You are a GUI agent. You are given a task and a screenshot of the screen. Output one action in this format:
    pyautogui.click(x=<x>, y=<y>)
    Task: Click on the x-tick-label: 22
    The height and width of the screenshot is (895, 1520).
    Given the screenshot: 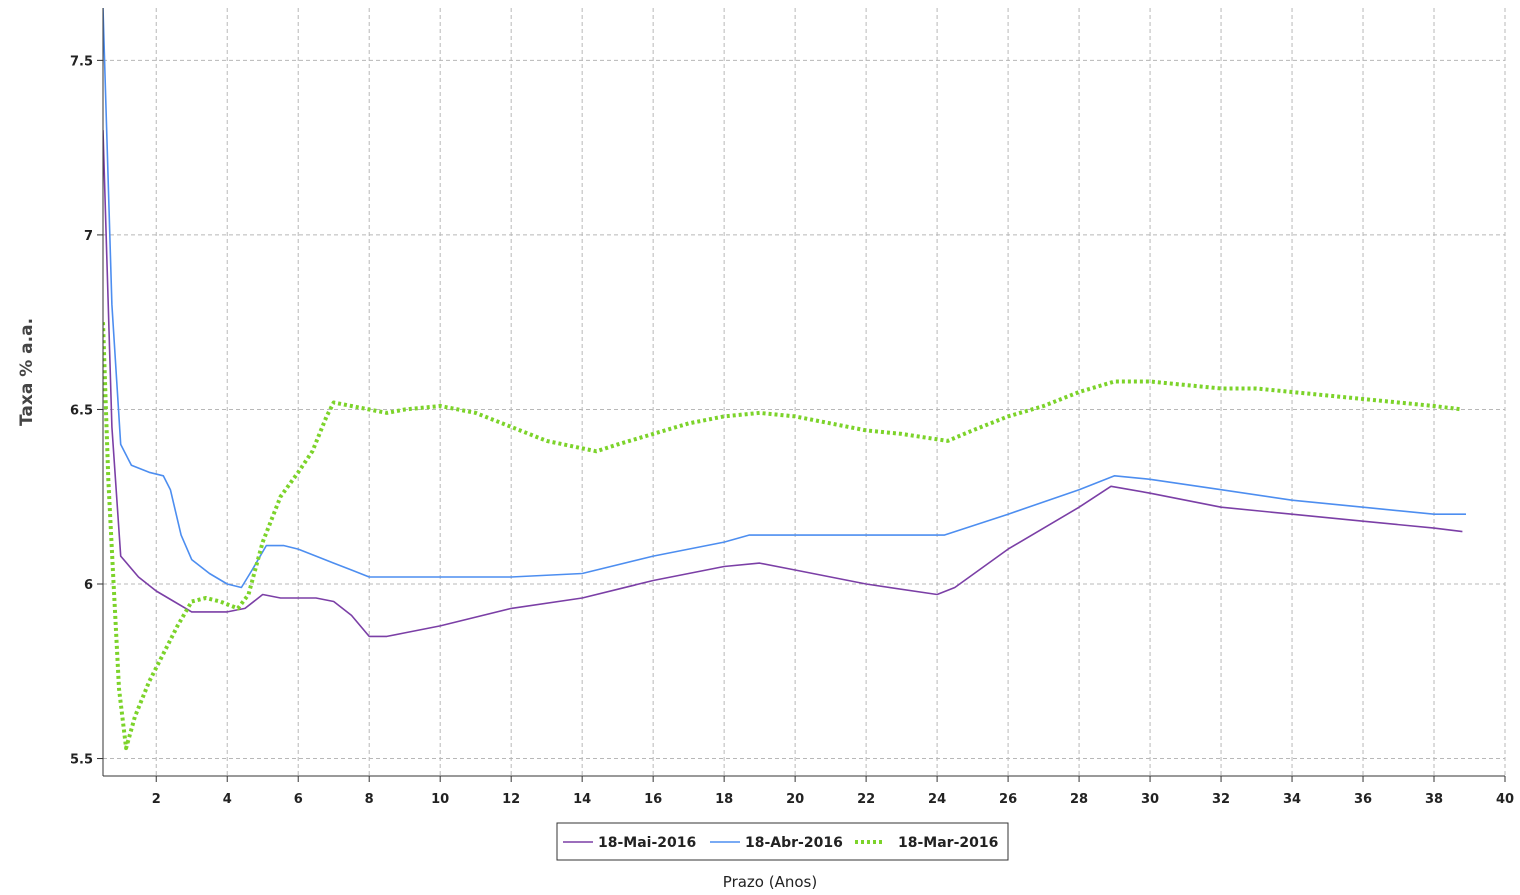 What is the action you would take?
    pyautogui.click(x=866, y=799)
    